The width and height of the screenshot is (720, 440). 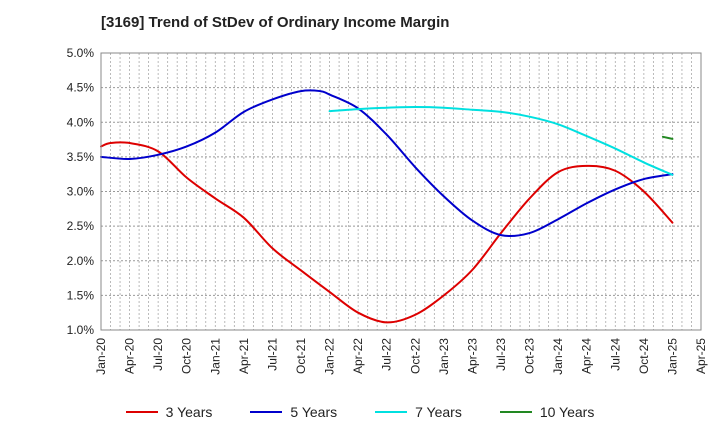 I want to click on x-tick-label: Apr-25, so click(x=701, y=356).